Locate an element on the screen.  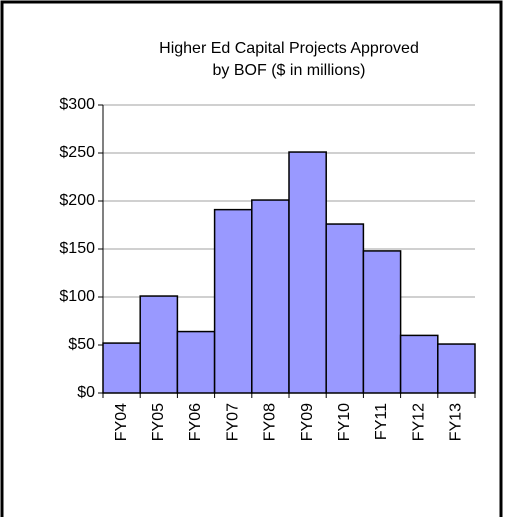
x-tick-label: FY13 is located at coordinates (456, 422).